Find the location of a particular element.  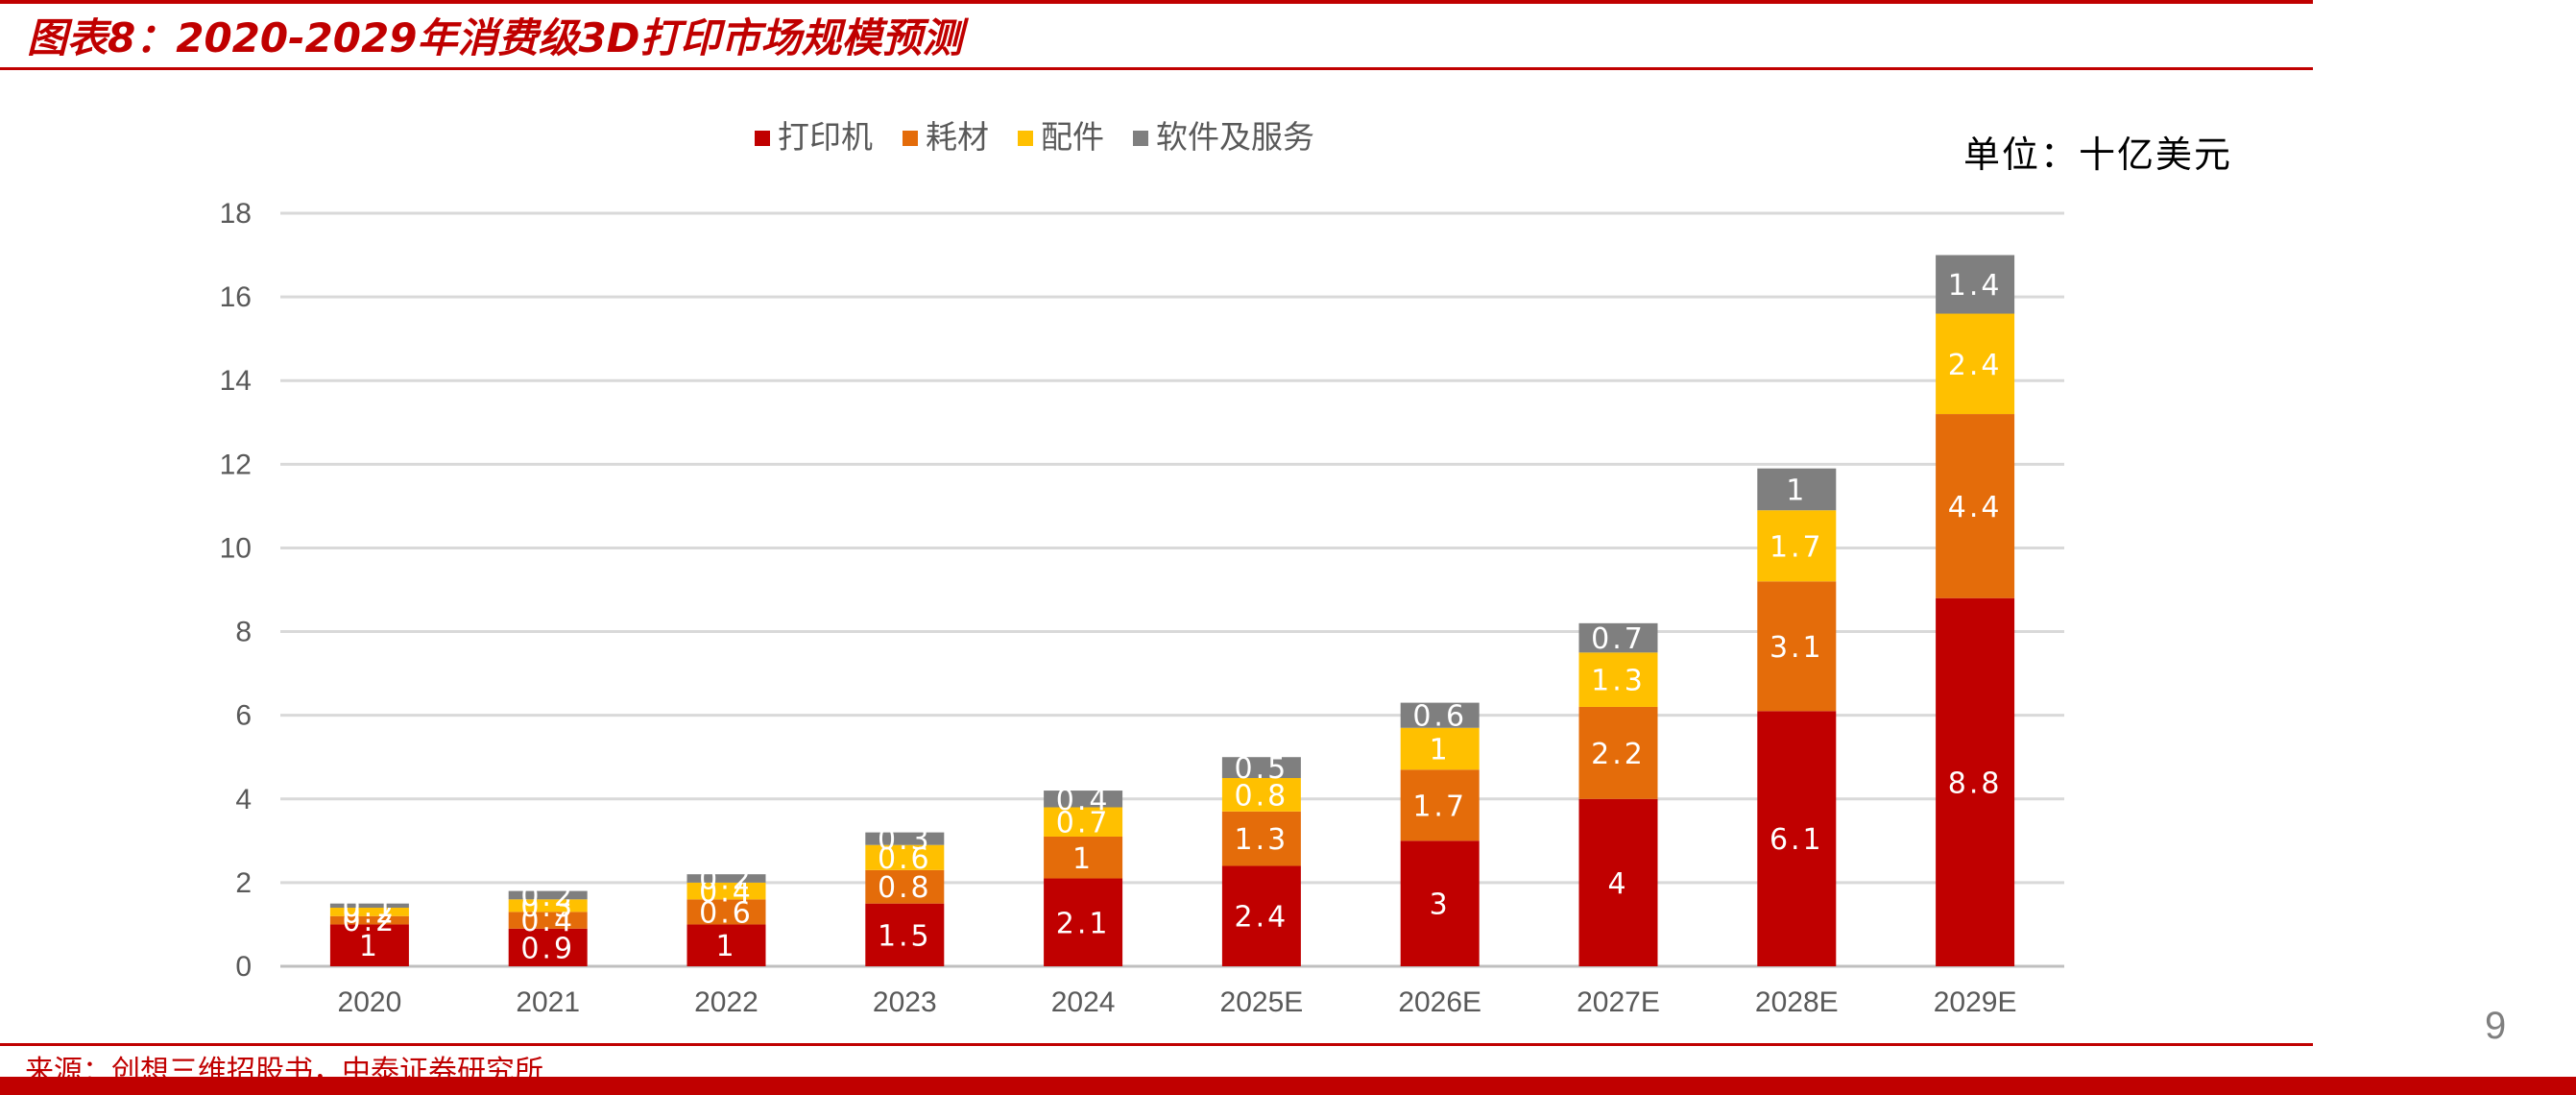

data-label: 3 is located at coordinates (1440, 905).